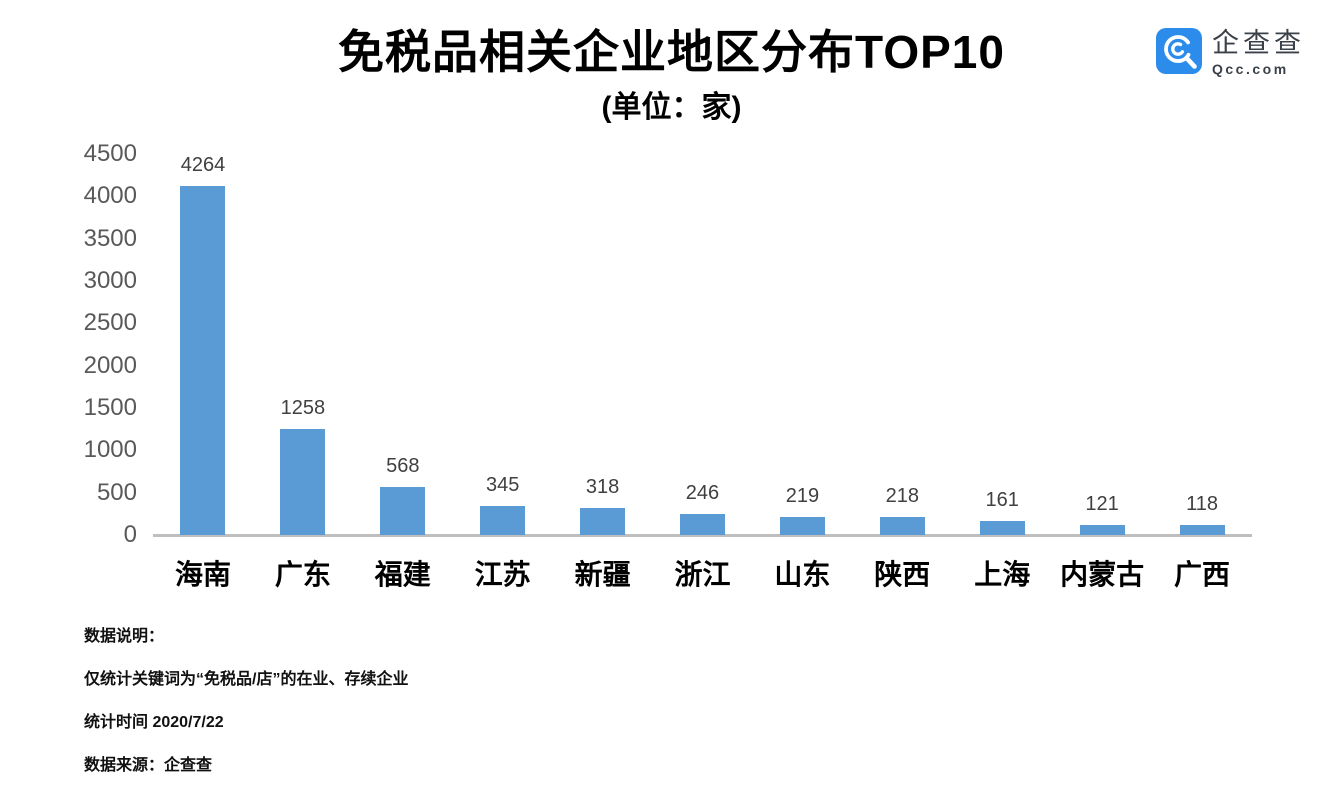 Image resolution: width=1343 pixels, height=799 pixels. What do you see at coordinates (302, 574) in the screenshot?
I see `category-label: 广东` at bounding box center [302, 574].